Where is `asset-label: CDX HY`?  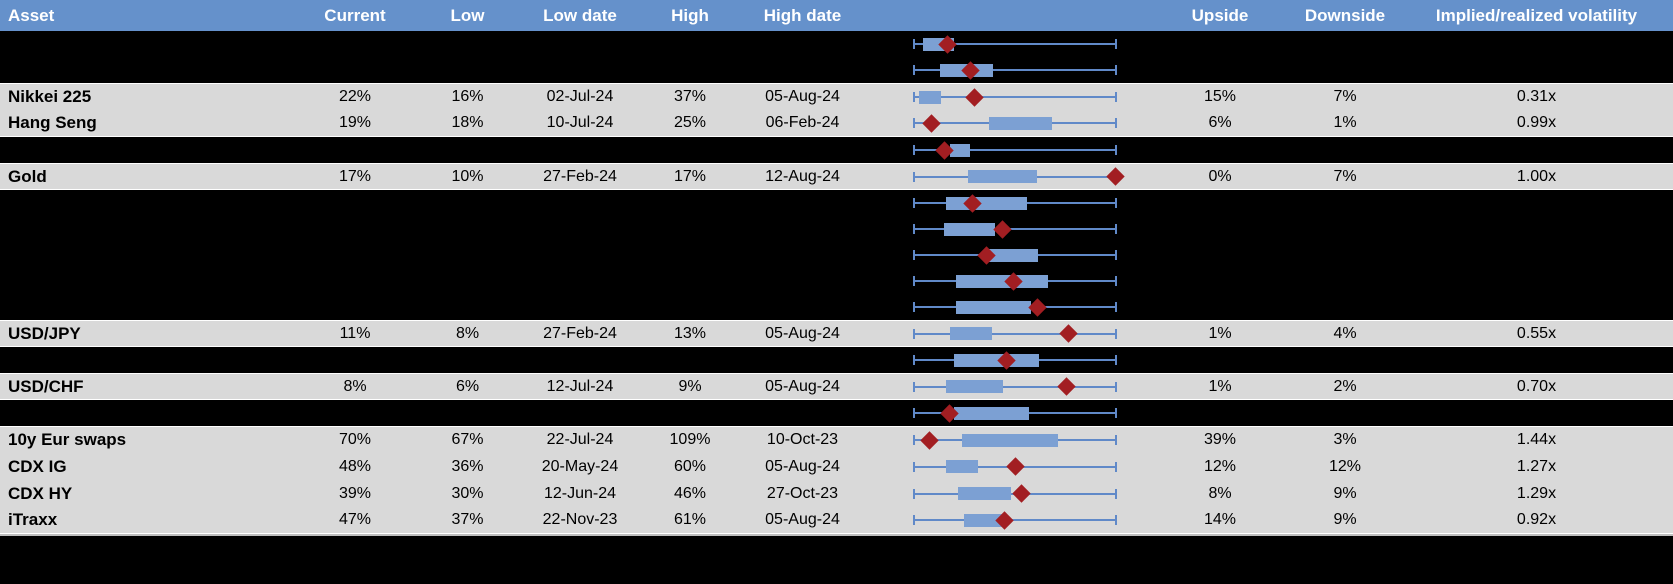 asset-label: CDX HY is located at coordinates (40, 493).